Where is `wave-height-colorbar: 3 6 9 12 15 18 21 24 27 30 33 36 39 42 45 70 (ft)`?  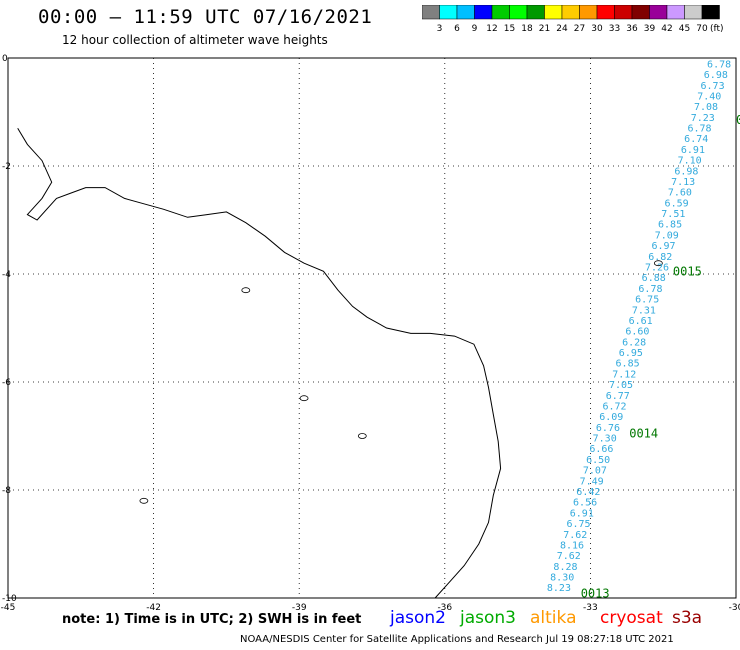 wave-height-colorbar: 3 6 9 12 15 18 21 24 27 30 33 36 39 42 45 70 (ft) is located at coordinates (573, 19).